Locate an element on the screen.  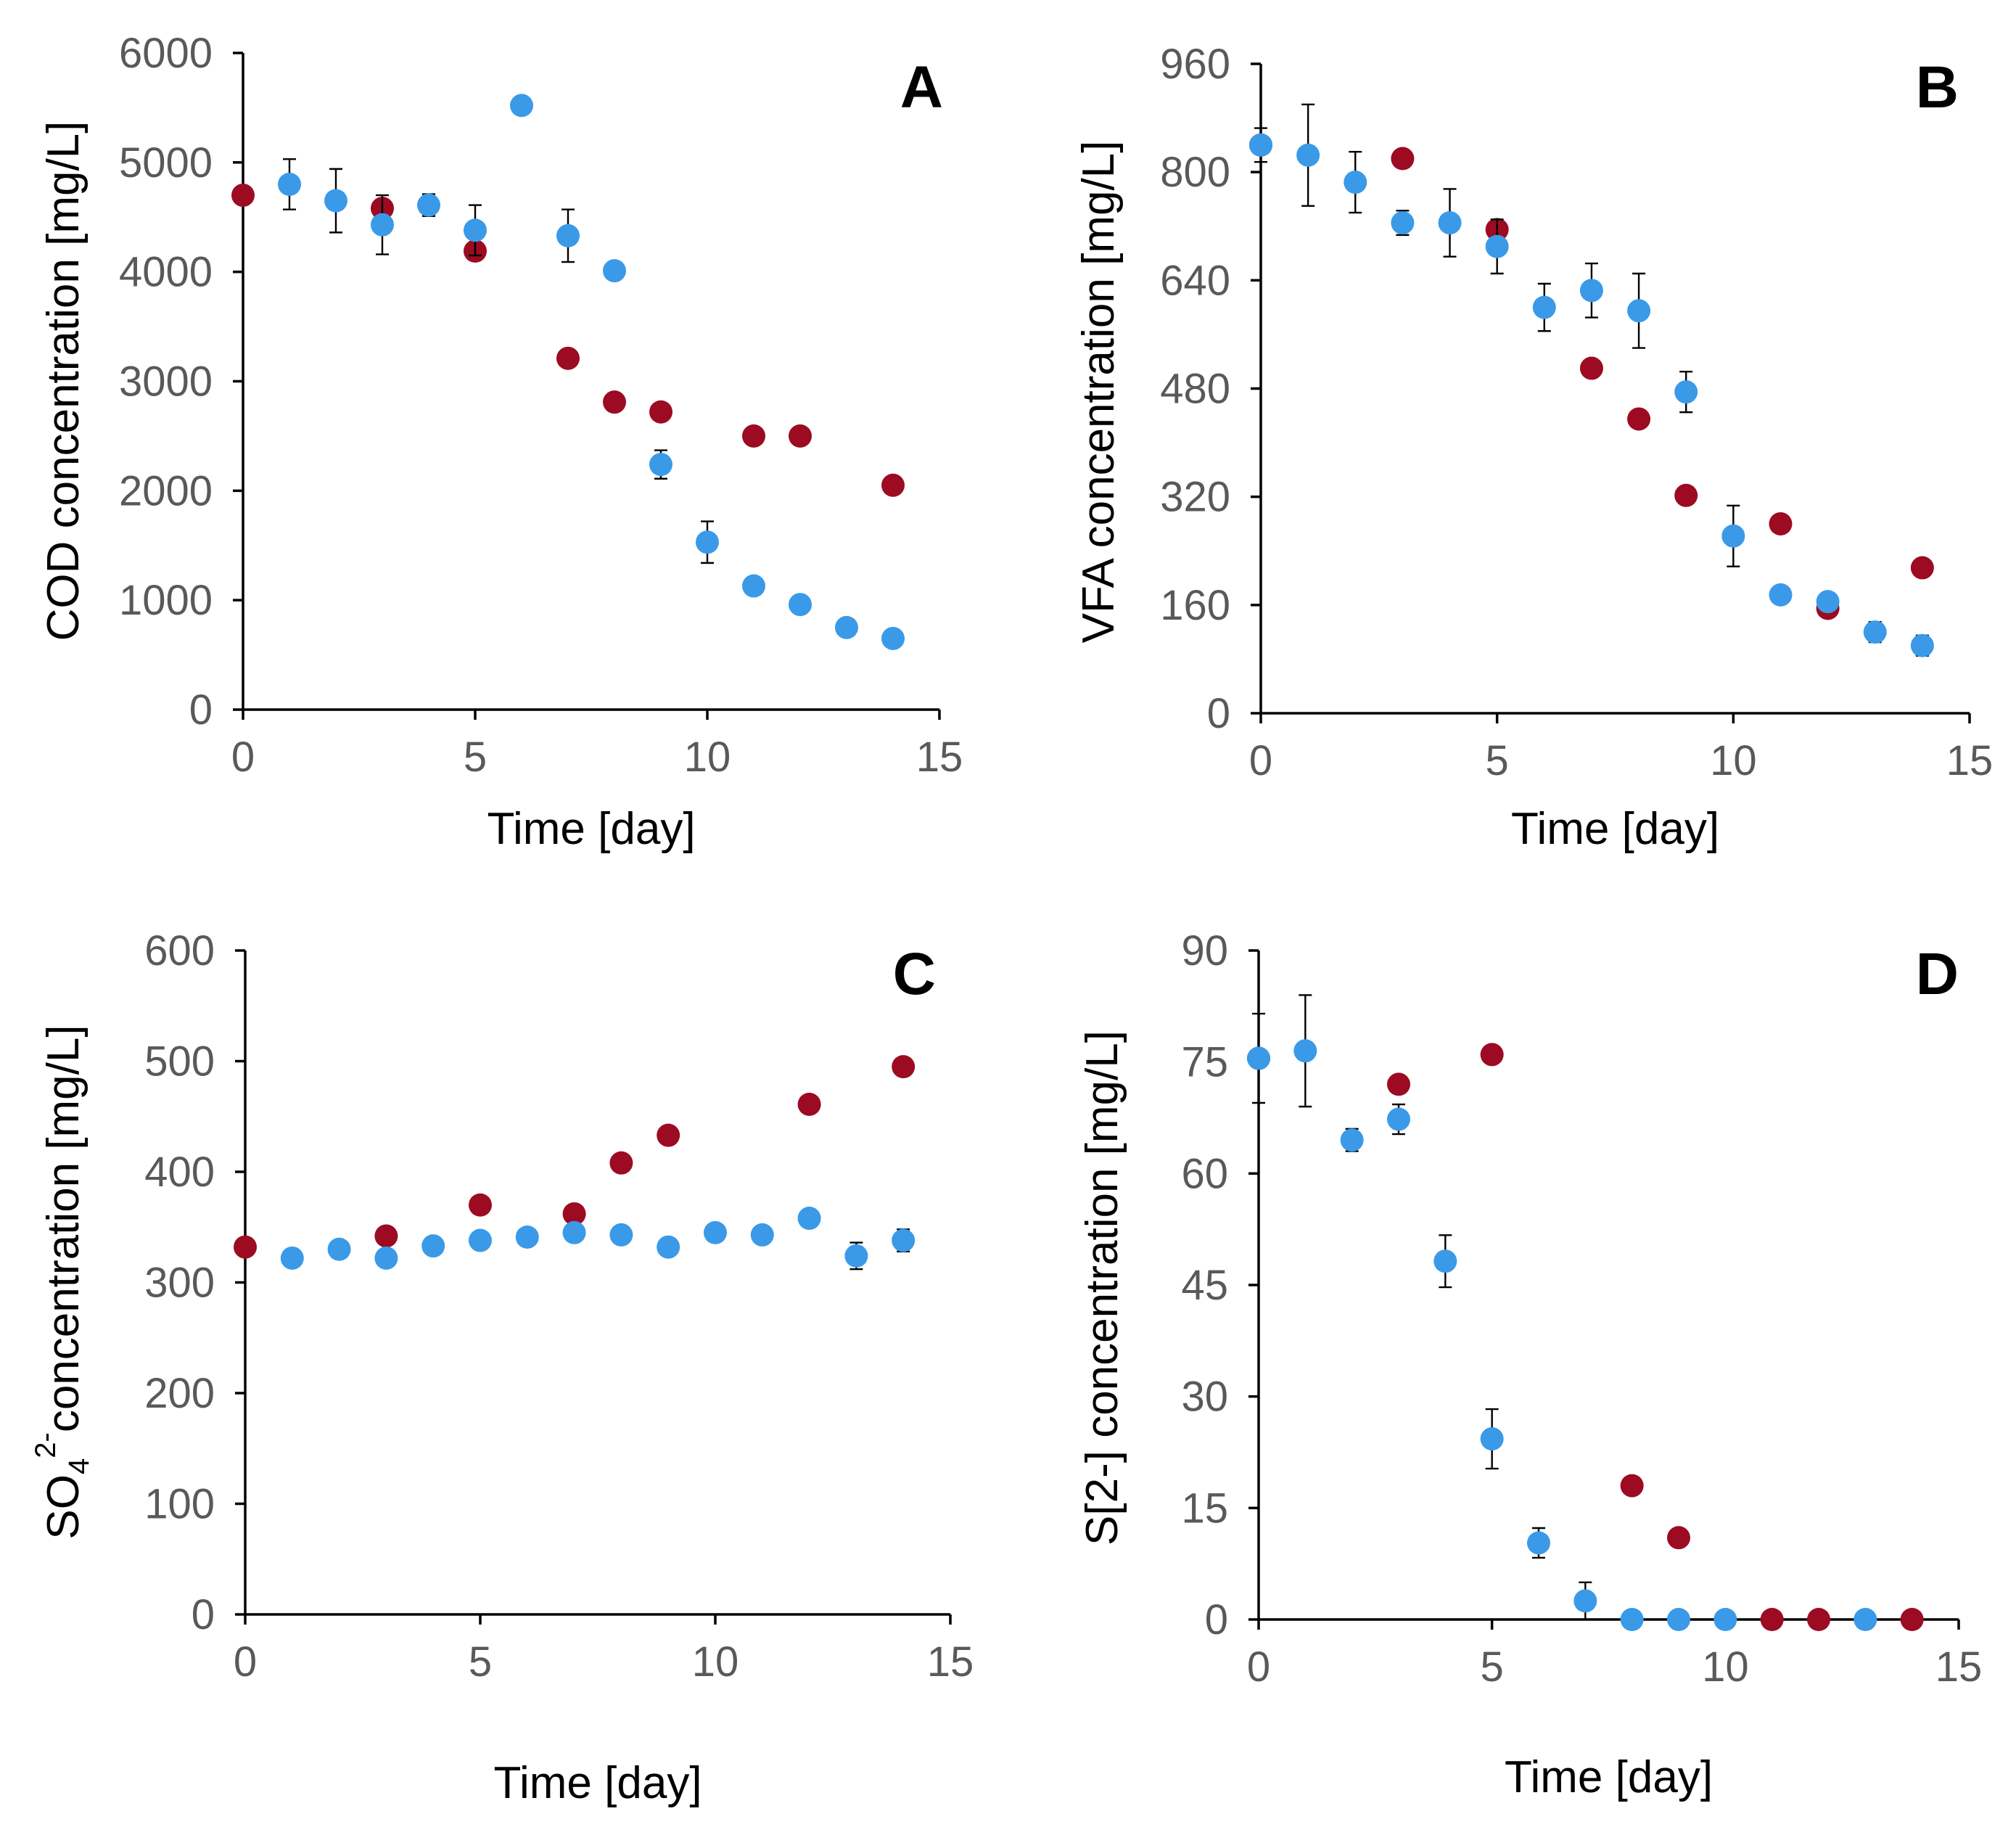
panel-b-letter: B is located at coordinates (1937, 87).